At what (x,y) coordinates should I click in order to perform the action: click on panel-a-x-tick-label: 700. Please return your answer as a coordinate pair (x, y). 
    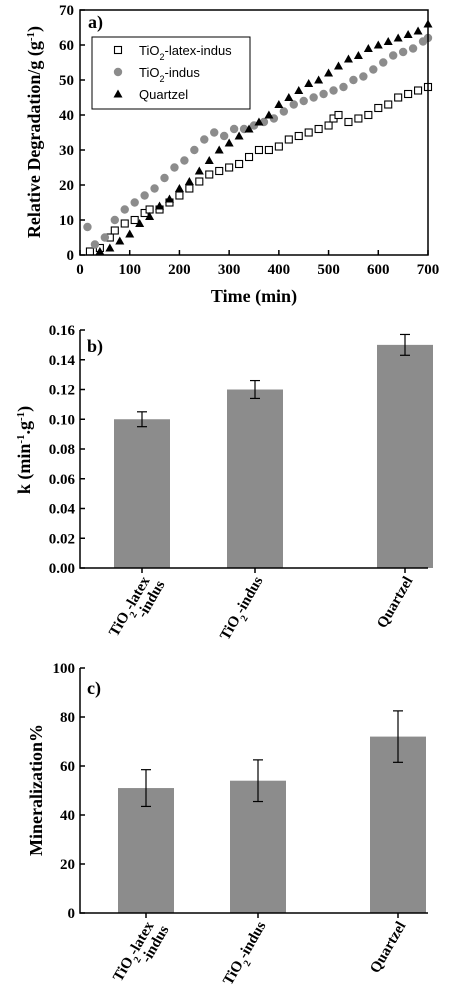
    Looking at the image, I should click on (428, 270).